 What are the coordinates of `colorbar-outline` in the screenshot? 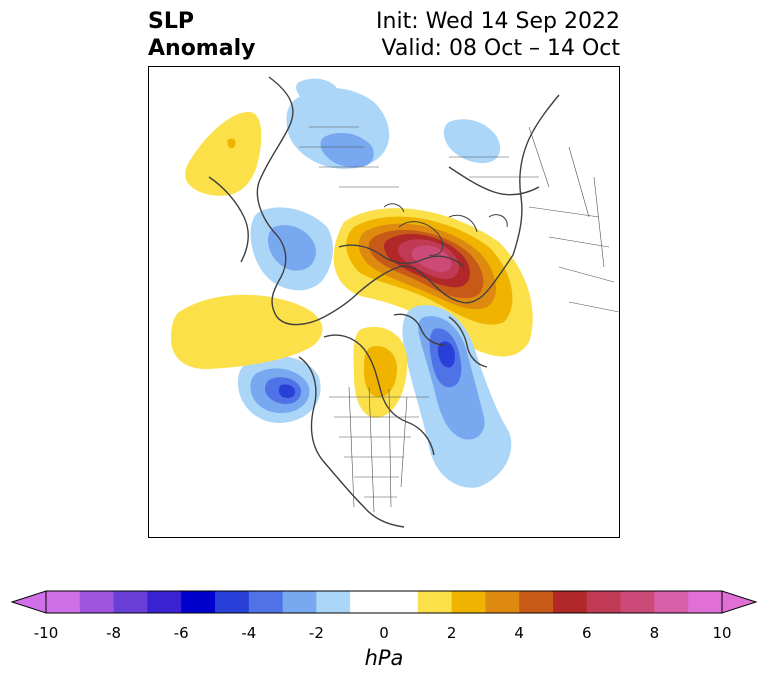 It's located at (384, 602).